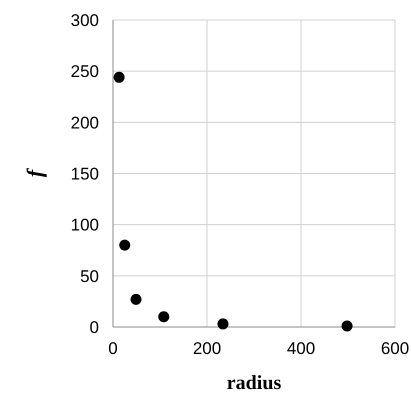 The width and height of the screenshot is (411, 401). What do you see at coordinates (84, 122) in the screenshot?
I see `y-tick-label: 200` at bounding box center [84, 122].